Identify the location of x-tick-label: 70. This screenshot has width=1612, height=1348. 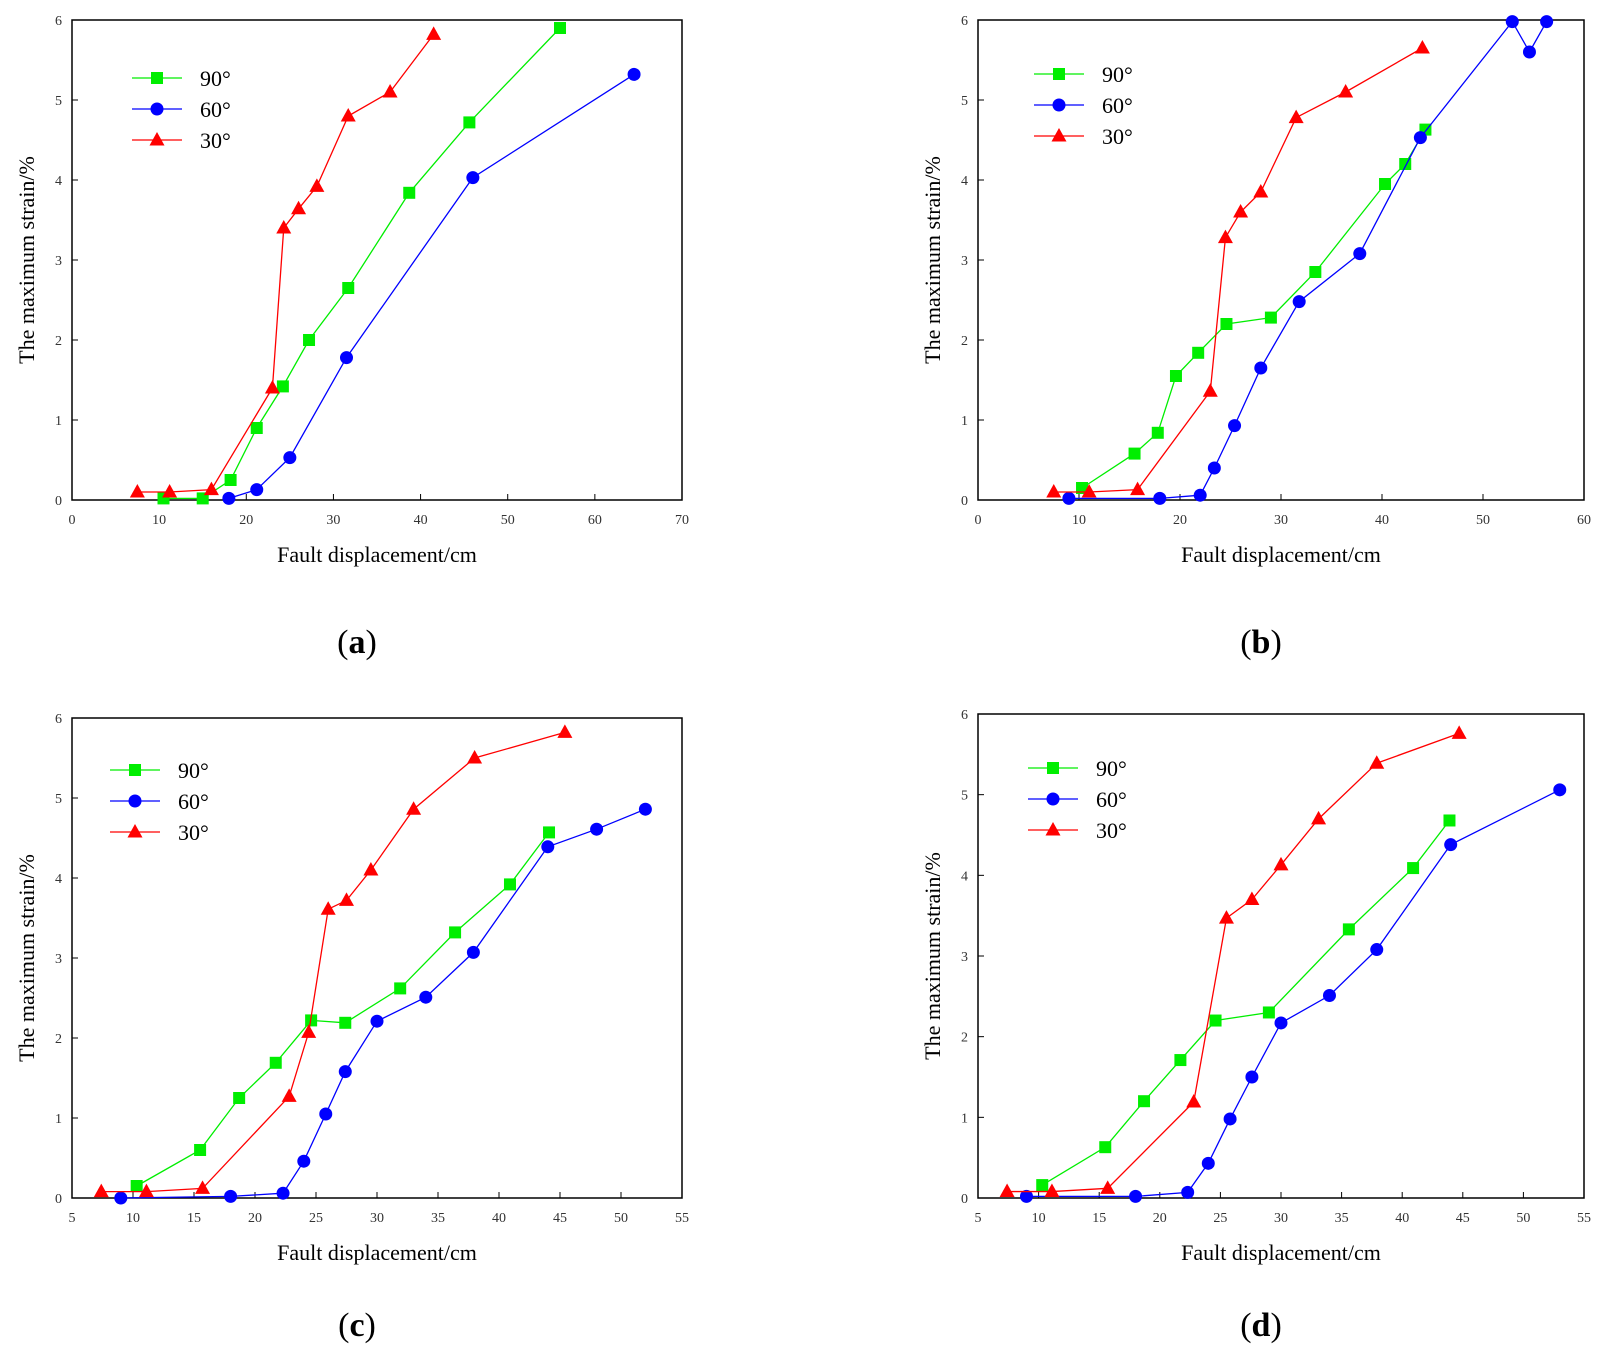
(682, 520).